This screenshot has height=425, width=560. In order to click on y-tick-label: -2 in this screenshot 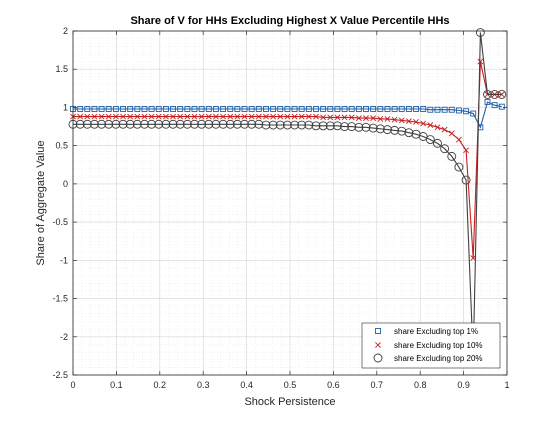, I will do `click(64, 337)`.